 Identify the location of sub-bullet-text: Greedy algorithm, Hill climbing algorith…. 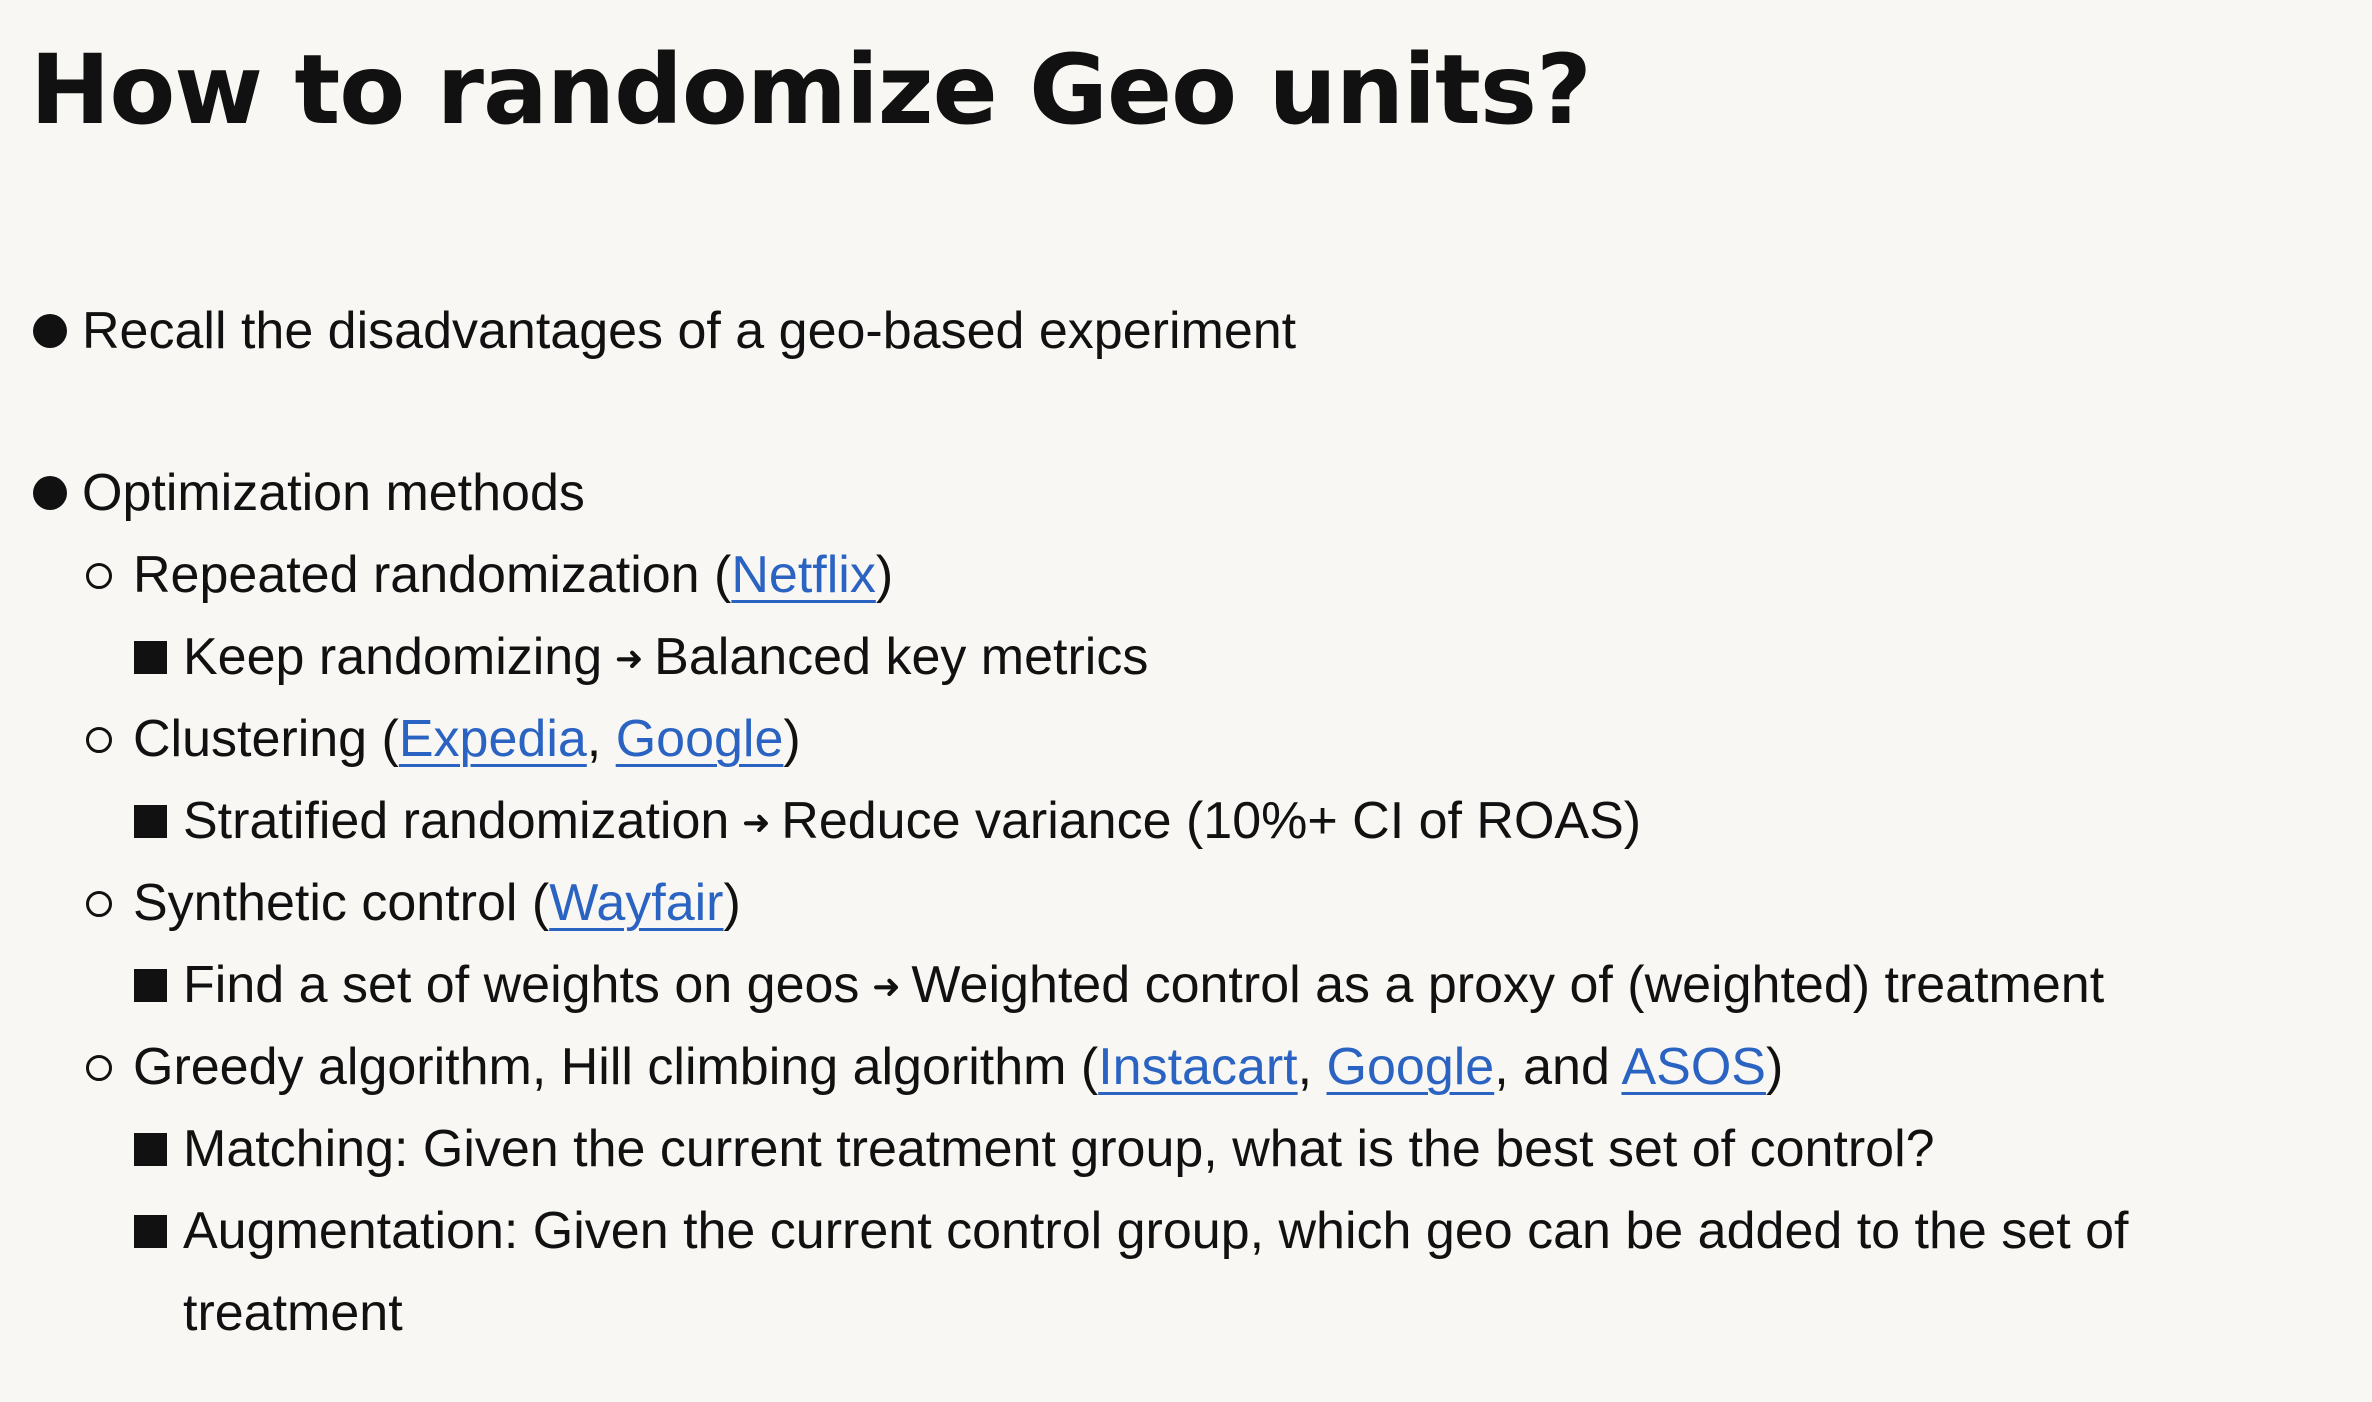
(616, 1067).